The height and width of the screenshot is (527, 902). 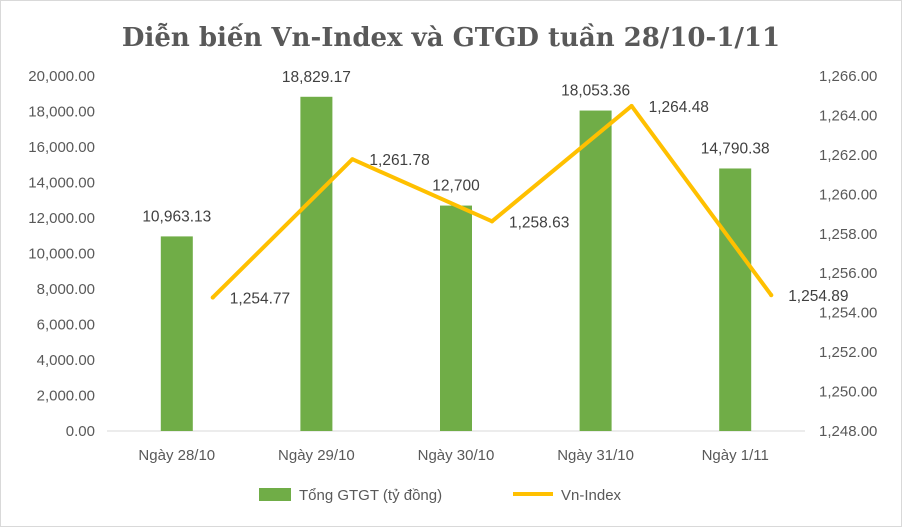 What do you see at coordinates (61, 183) in the screenshot?
I see `y-left-tick-label: 14,000.00` at bounding box center [61, 183].